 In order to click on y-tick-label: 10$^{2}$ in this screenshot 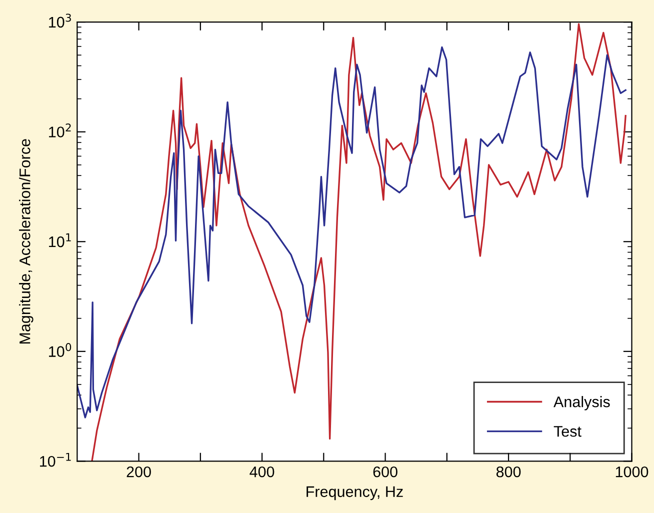, I will do `click(60, 130)`.